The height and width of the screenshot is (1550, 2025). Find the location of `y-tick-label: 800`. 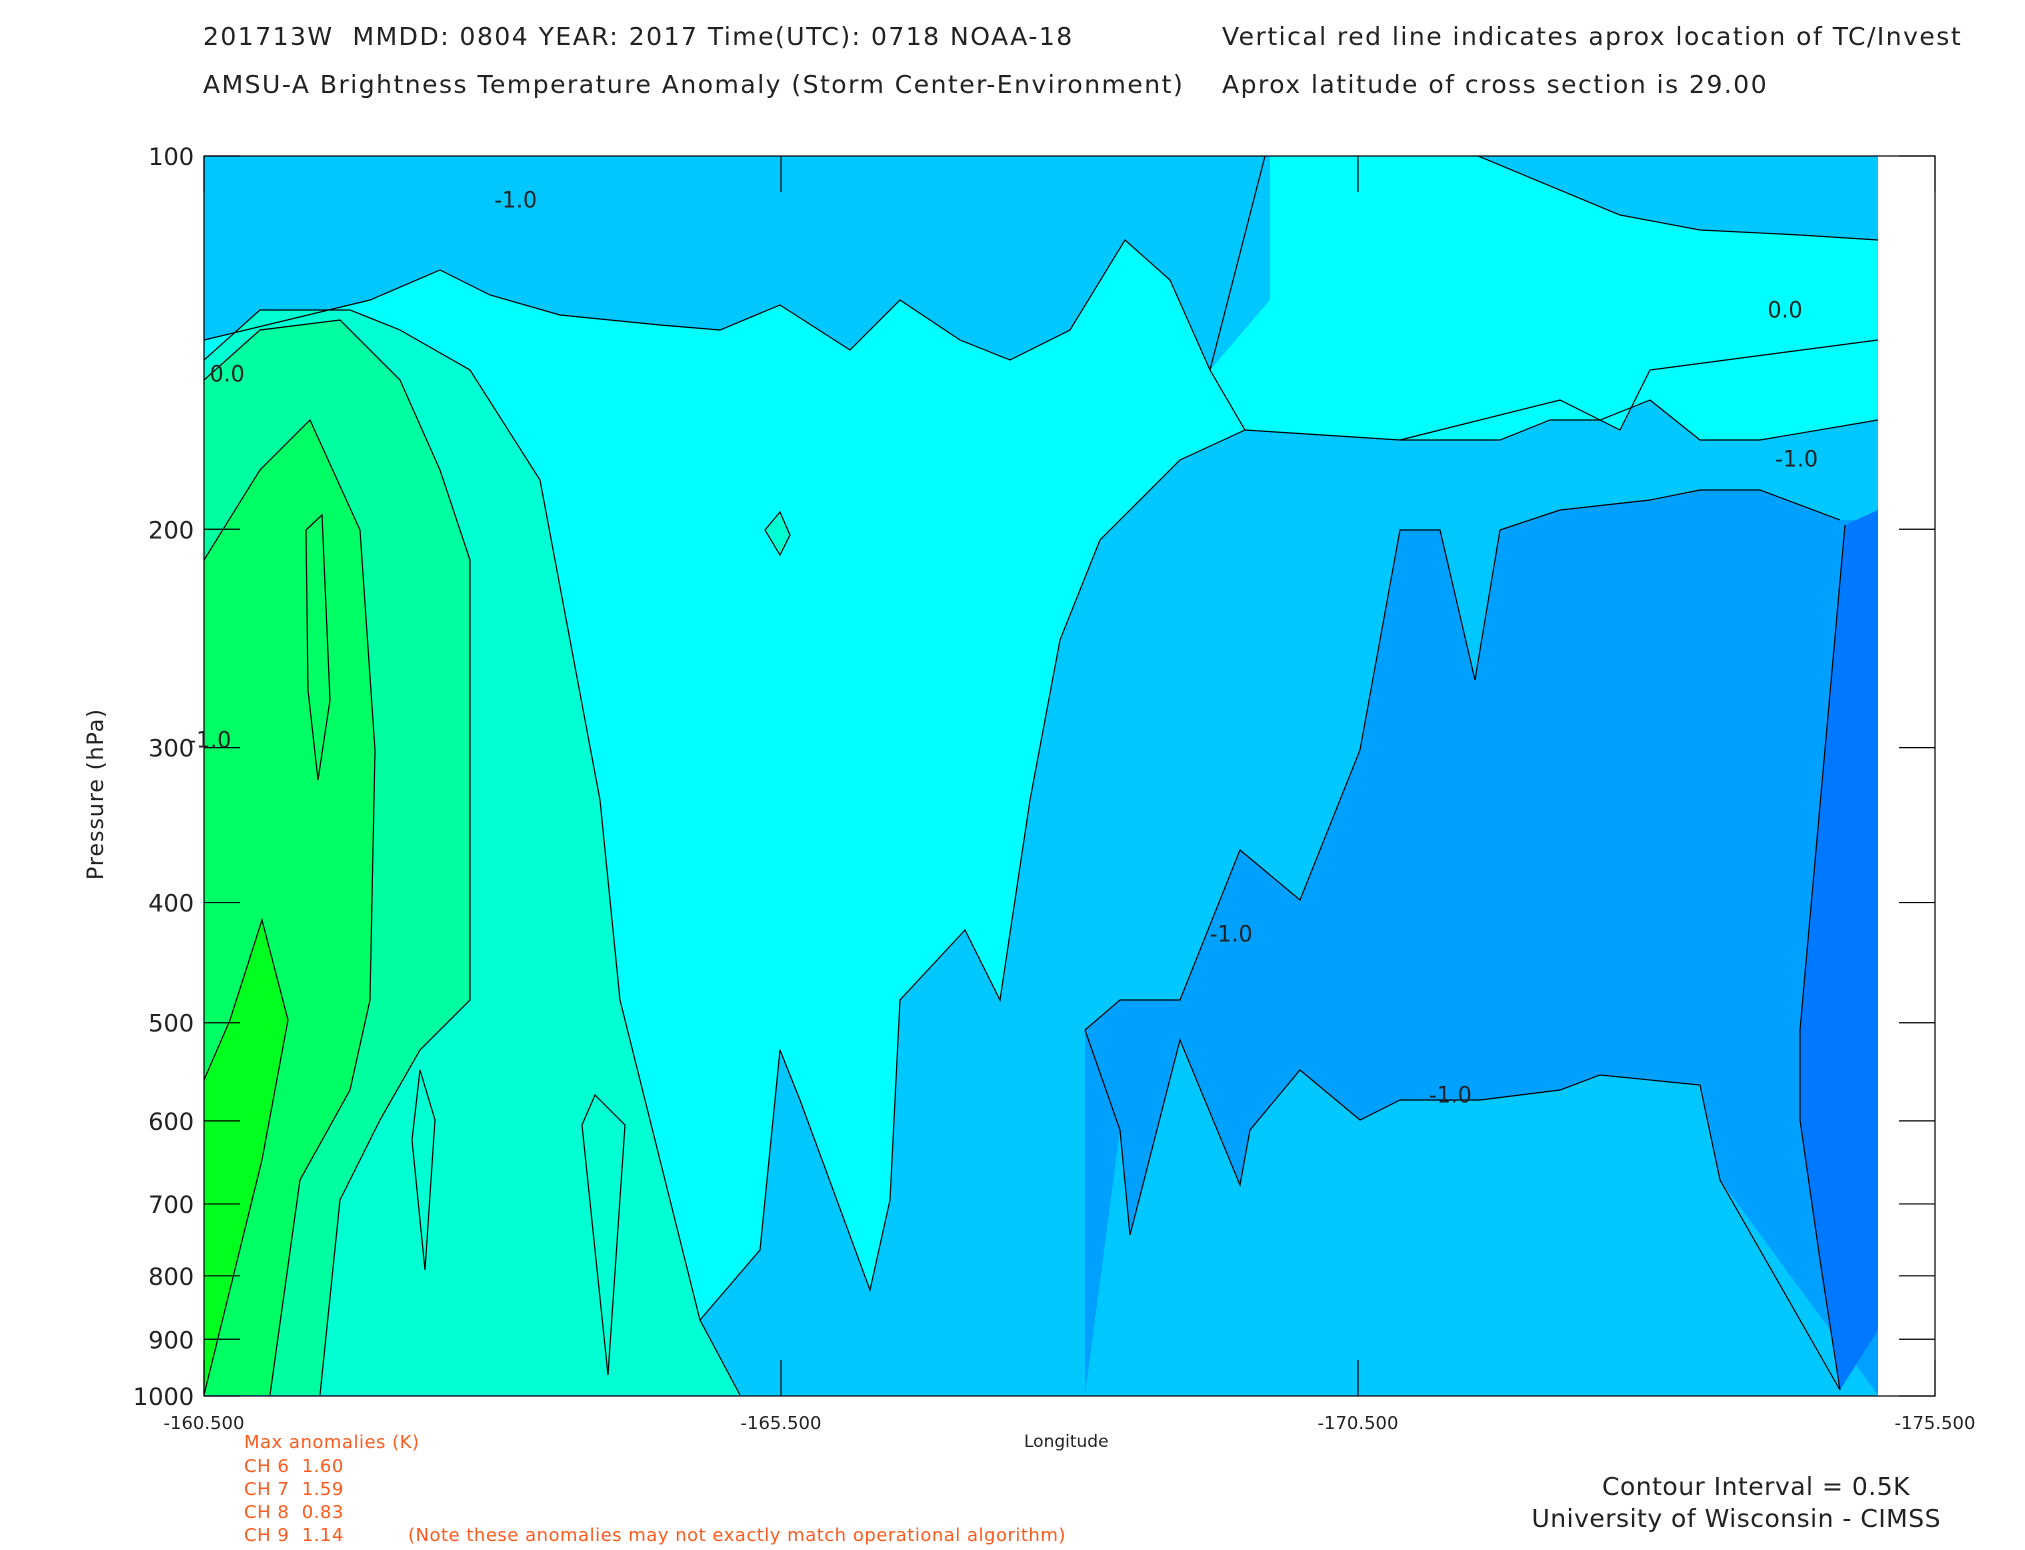

y-tick-label: 800 is located at coordinates (171, 1277).